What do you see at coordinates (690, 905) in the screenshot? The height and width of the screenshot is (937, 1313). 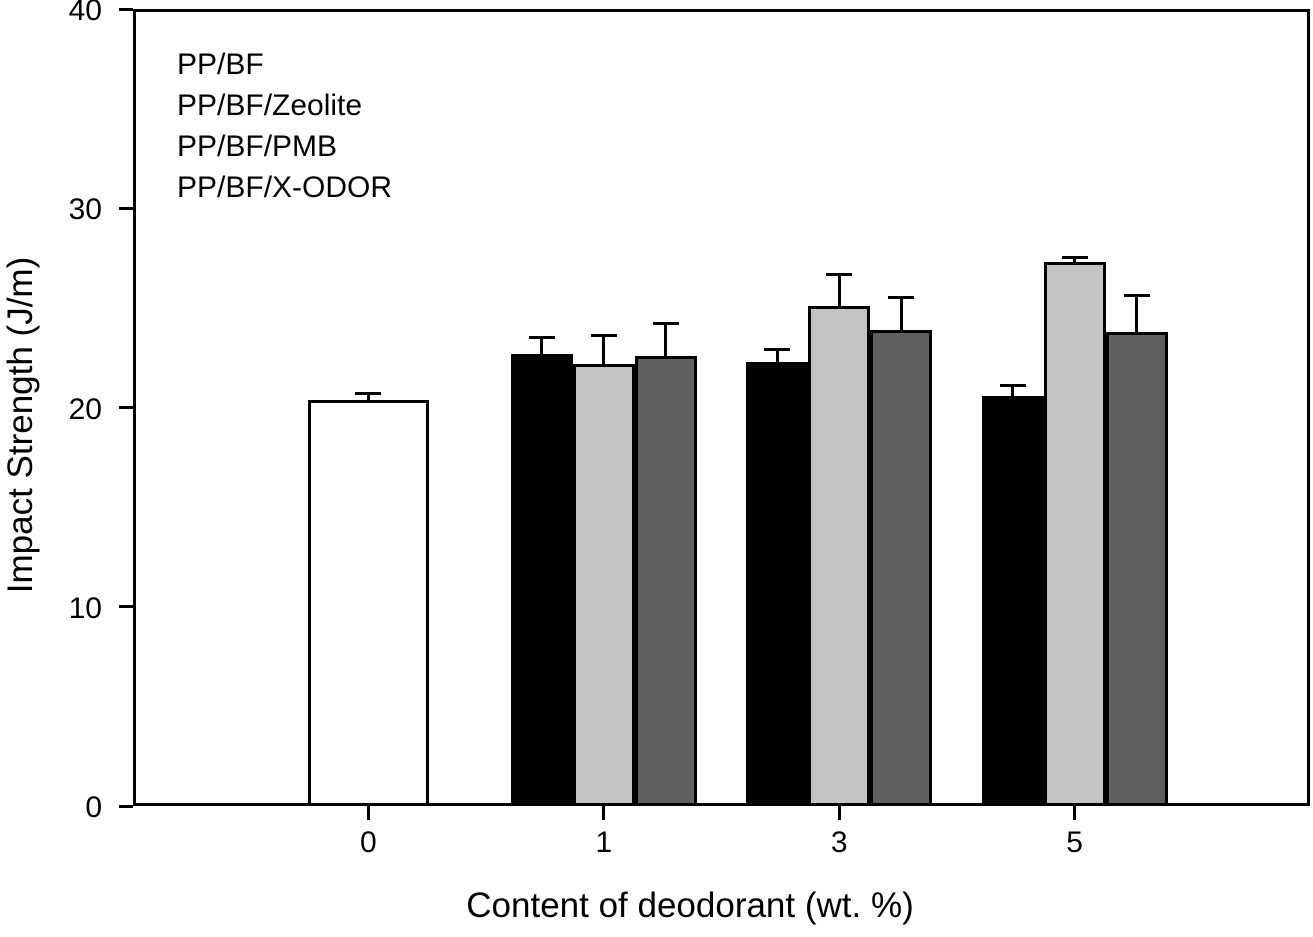 I see `x-axis-title: Content of deodorant (wt. %)` at bounding box center [690, 905].